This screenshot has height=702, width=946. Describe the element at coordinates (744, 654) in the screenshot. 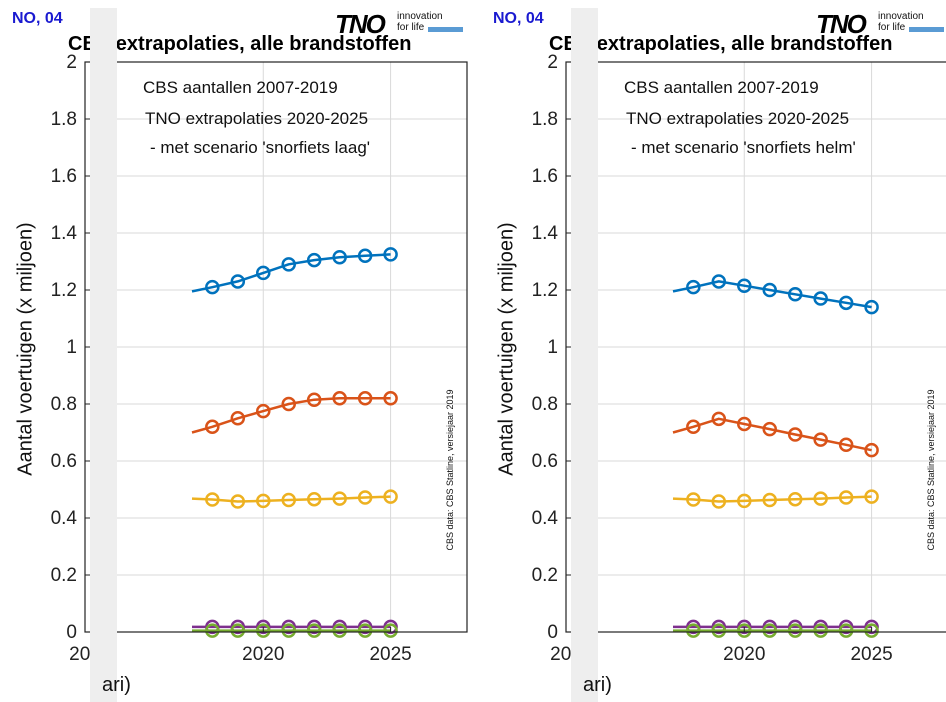

I see `x-tick-label: 2020` at that location.